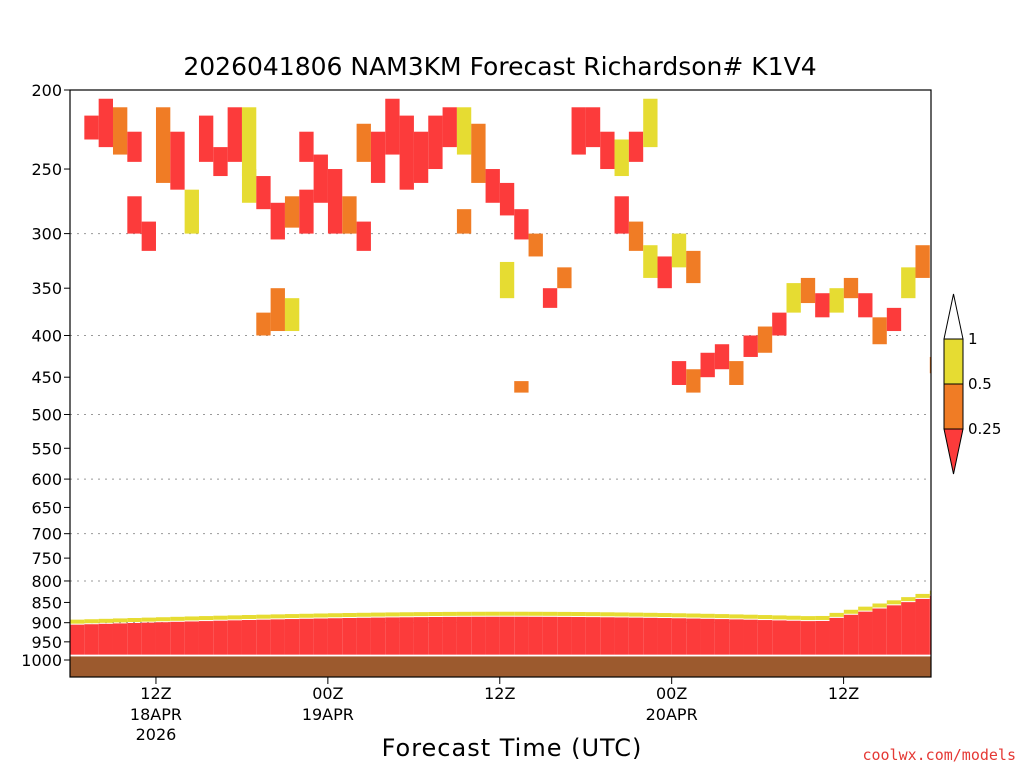 This screenshot has width=1024, height=768. Describe the element at coordinates (41, 660) in the screenshot. I see `y-tick-label: 1000` at that location.